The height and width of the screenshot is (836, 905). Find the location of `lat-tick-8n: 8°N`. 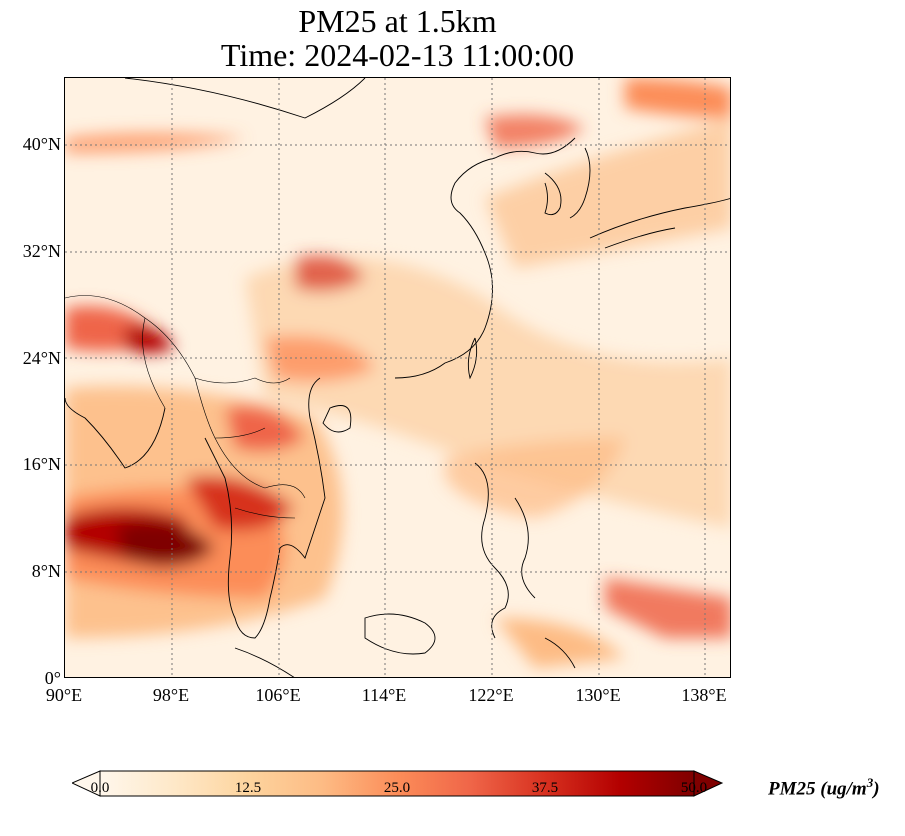

lat-tick-8n: 8°N is located at coordinates (46, 571).